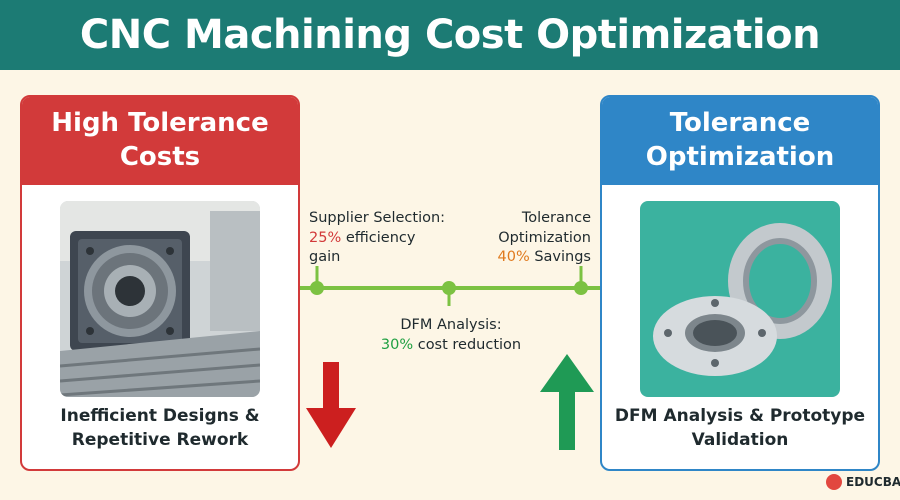 The width and height of the screenshot is (900, 500). Describe the element at coordinates (160, 141) in the screenshot. I see `card-heading: High Tolerance Costs` at that location.